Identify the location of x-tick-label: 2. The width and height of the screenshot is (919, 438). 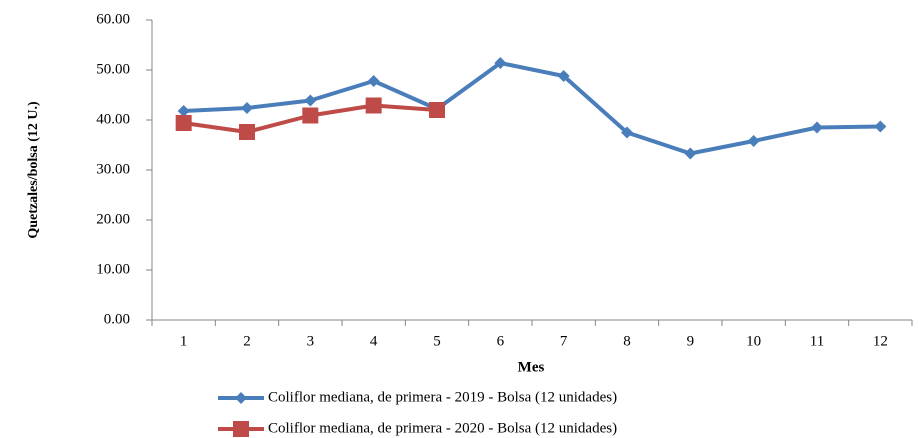
(247, 341).